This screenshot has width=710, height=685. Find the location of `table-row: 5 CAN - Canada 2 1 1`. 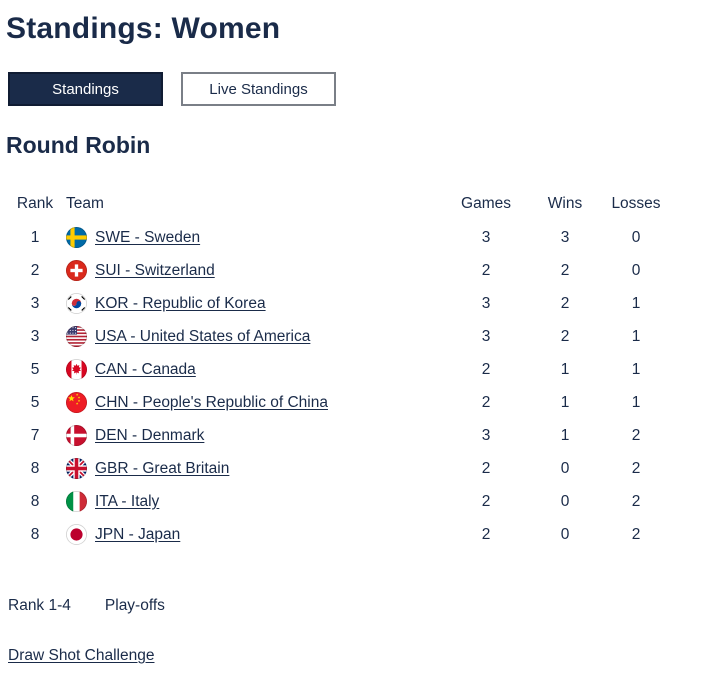

table-row: 5 CAN - Canada 2 1 1 is located at coordinates (340, 369).